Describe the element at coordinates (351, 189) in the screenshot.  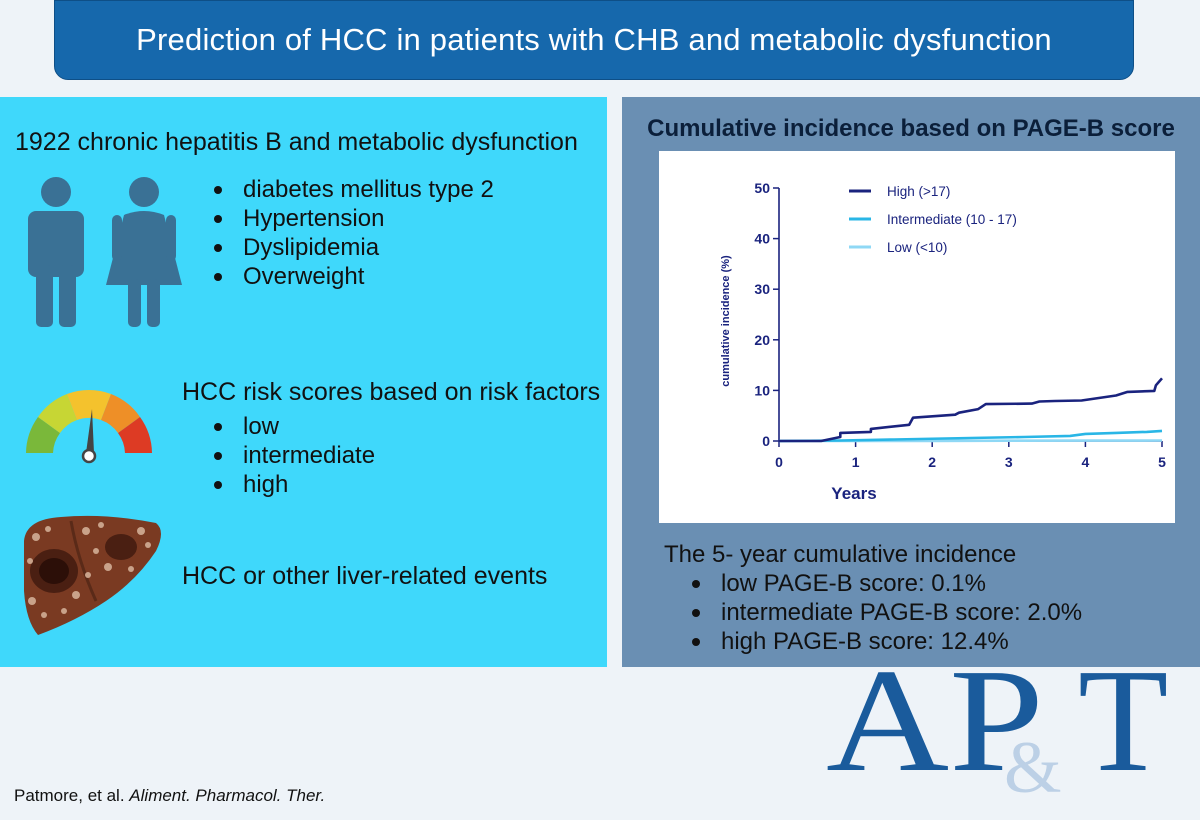
I see `condition-item: diabetes mellitus type 2` at that location.